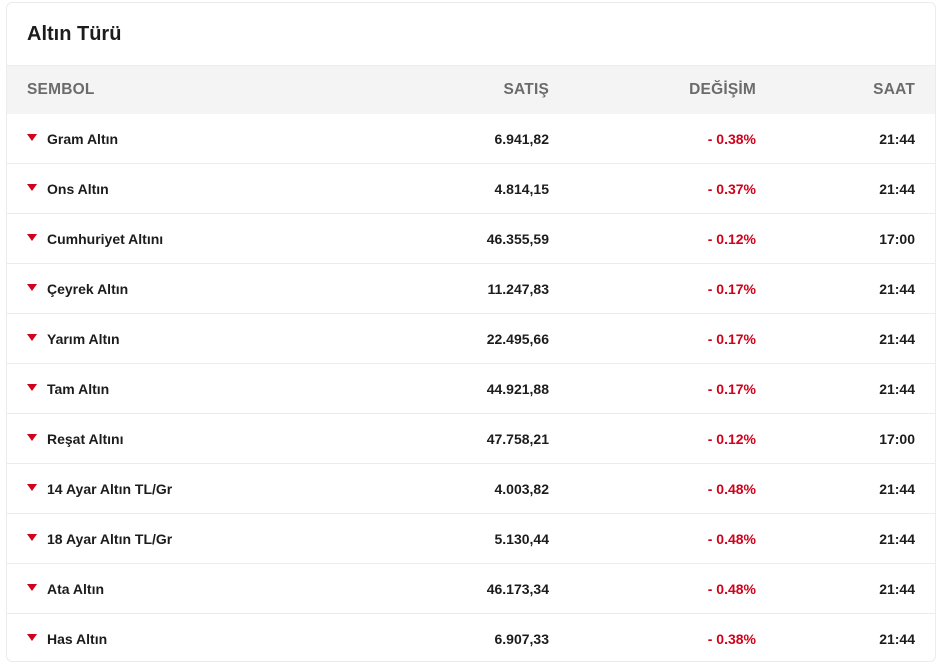  Describe the element at coordinates (88, 288) in the screenshot. I see `row-symbol-label: Çeyrek Altın` at that location.